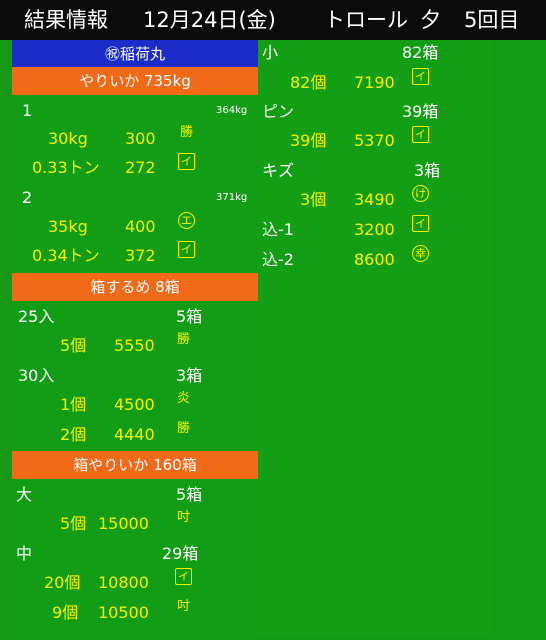 The height and width of the screenshot is (640, 546). I want to click on group-boxes: 39箱, so click(420, 111).